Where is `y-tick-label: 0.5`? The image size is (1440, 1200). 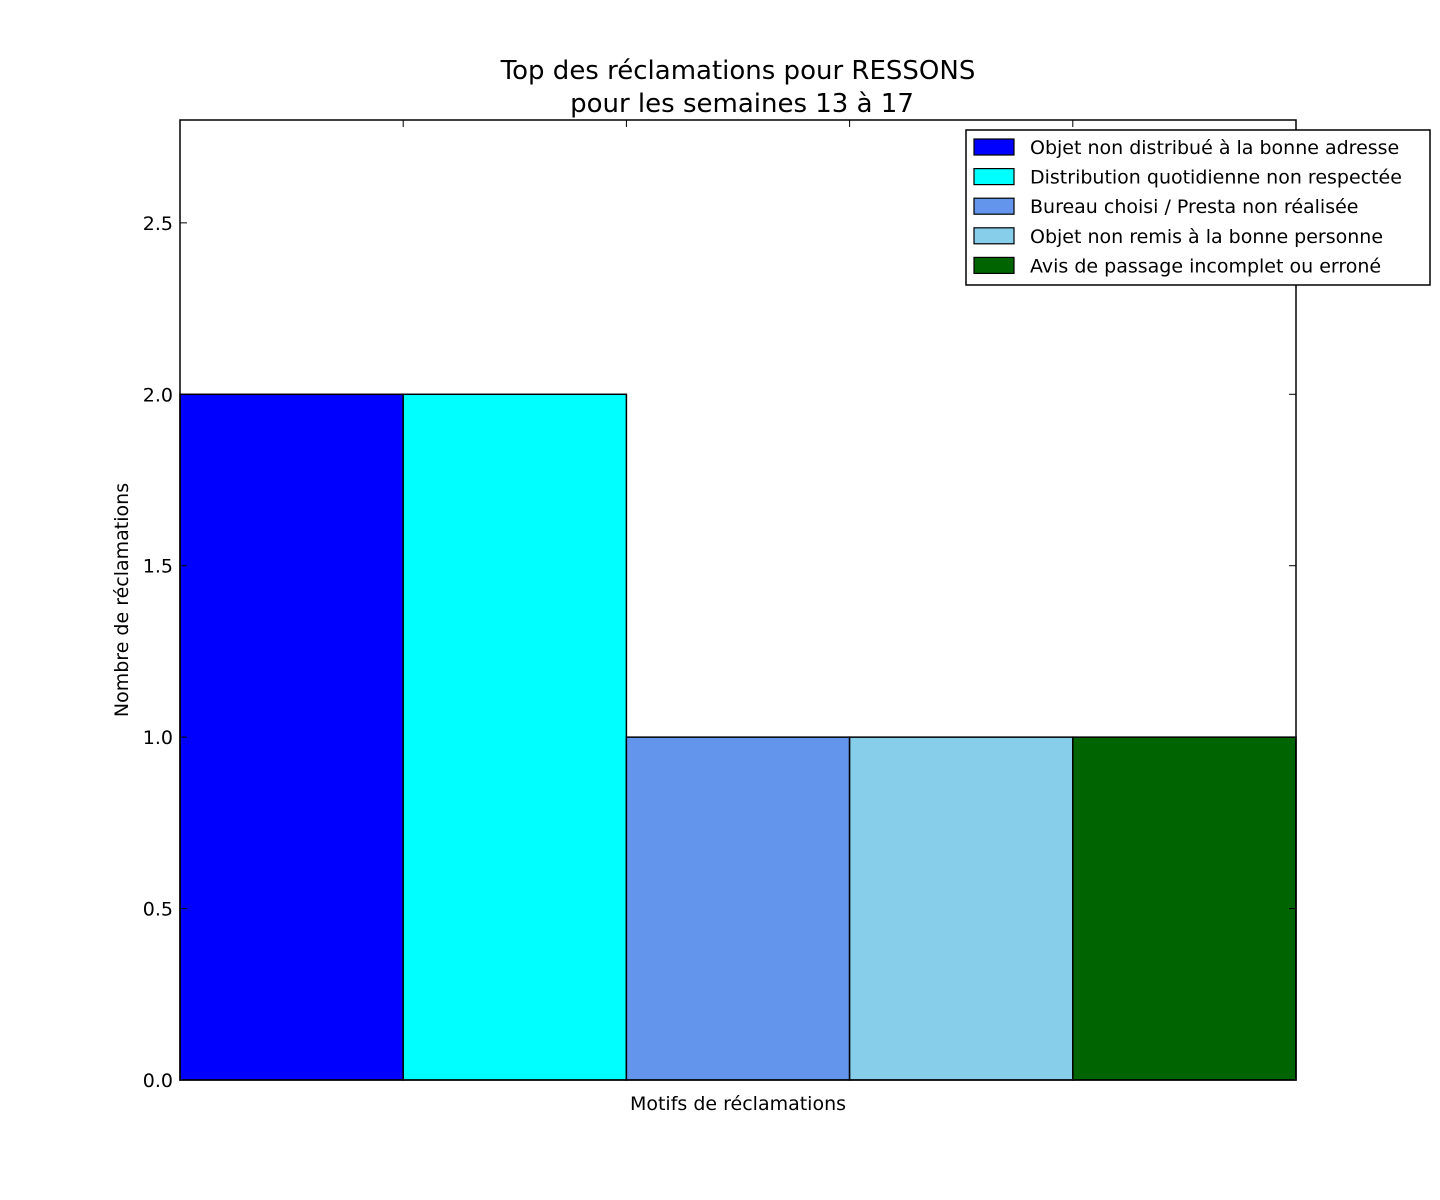 y-tick-label: 0.5 is located at coordinates (158, 910).